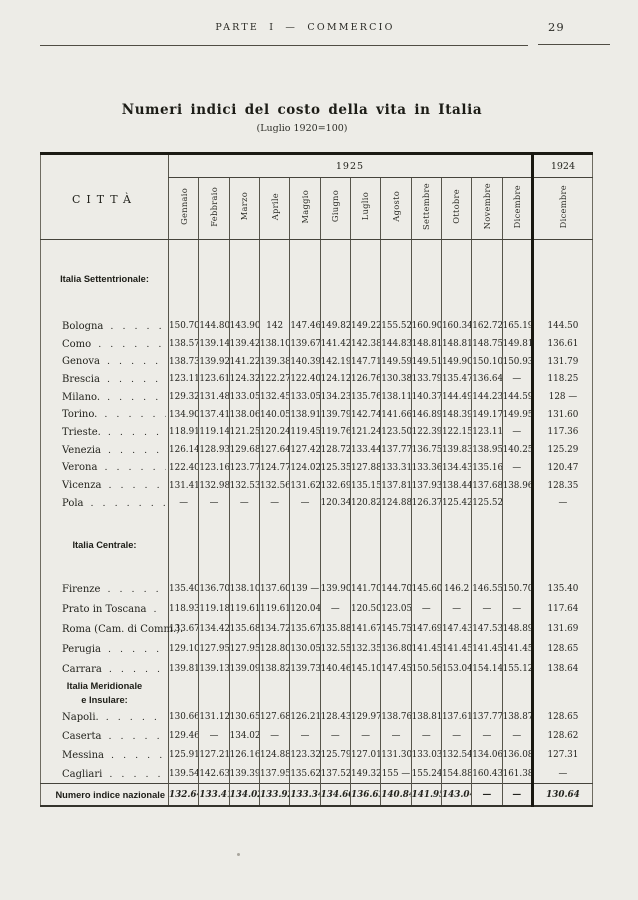 The image size is (638, 900). What do you see at coordinates (335, 361) in the screenshot?
I see `value-cell: 142.19` at bounding box center [335, 361].